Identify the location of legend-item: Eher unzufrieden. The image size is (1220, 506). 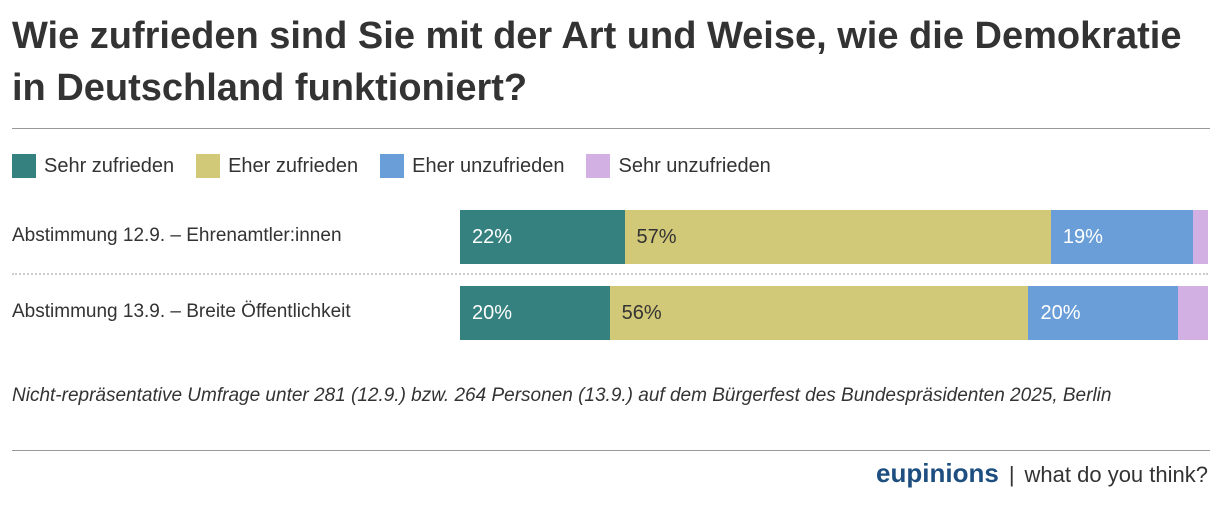
(472, 166).